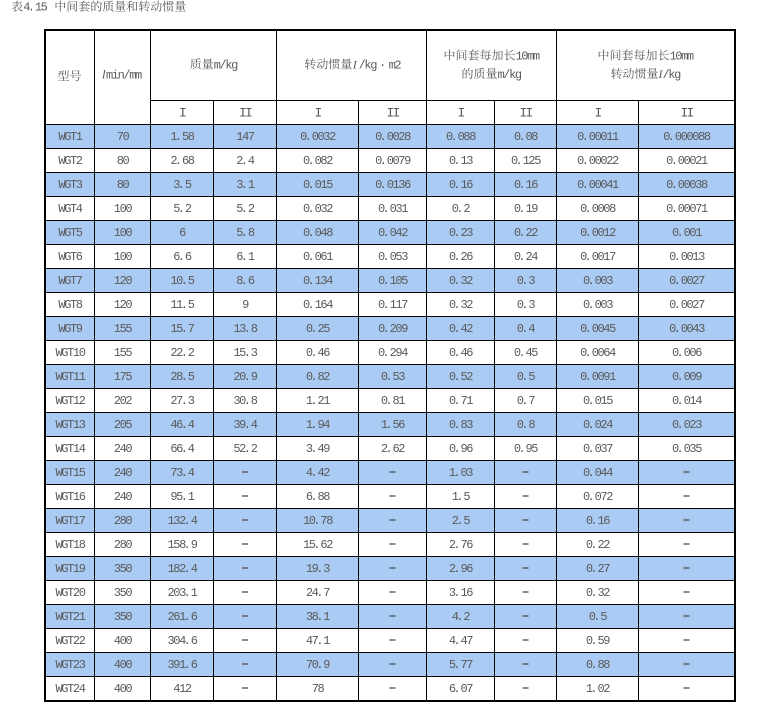  What do you see at coordinates (318, 281) in the screenshot?
I see `svg-text: 0.134` at bounding box center [318, 281].